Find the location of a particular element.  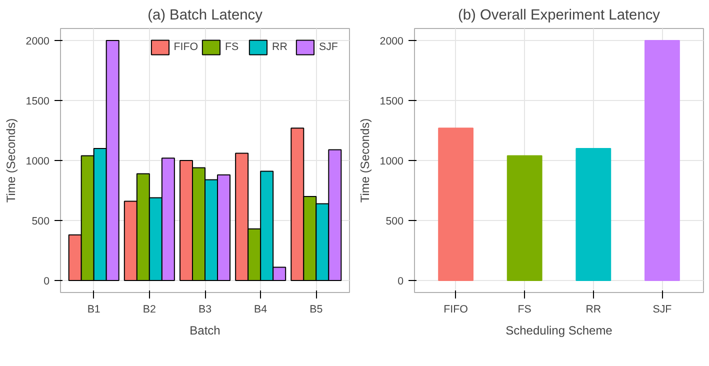

x-tick-label: FS is located at coordinates (525, 310).